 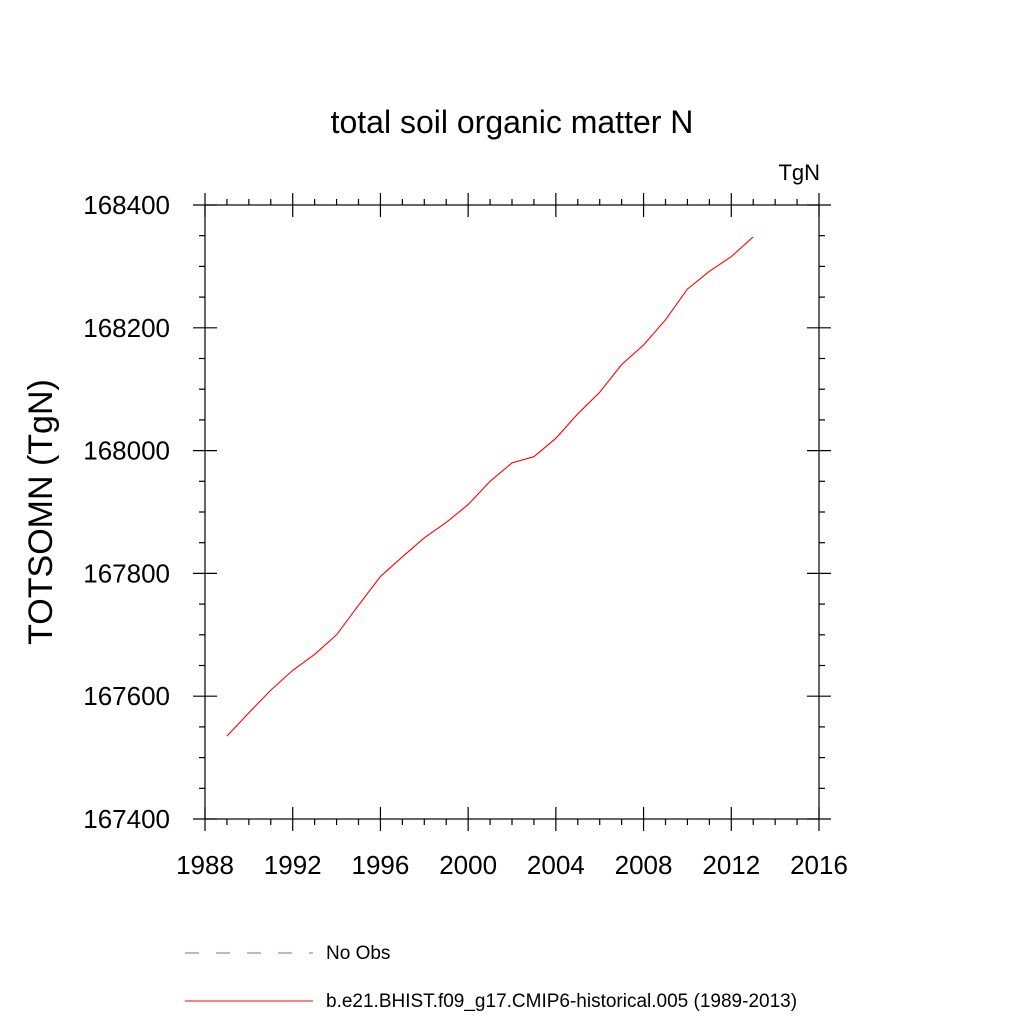 I want to click on x-tick-label: 2004, so click(x=556, y=865).